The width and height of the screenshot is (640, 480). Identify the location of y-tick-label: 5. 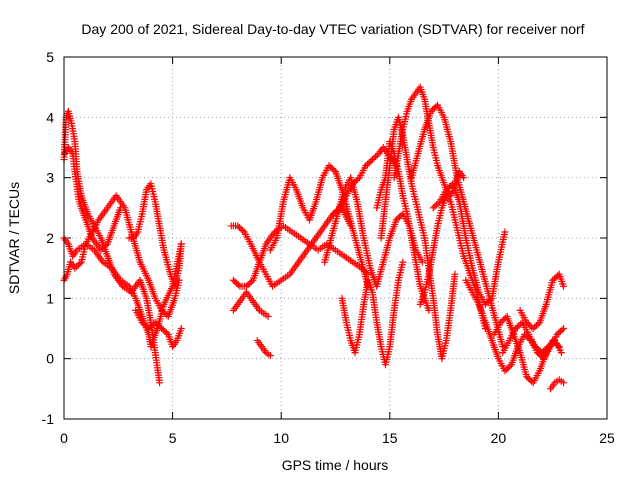
(50, 57).